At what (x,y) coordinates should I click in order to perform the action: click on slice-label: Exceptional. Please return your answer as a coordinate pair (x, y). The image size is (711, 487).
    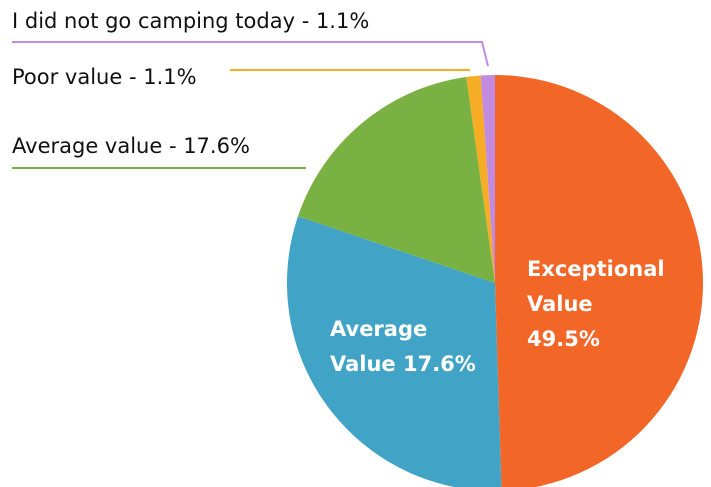
    Looking at the image, I should click on (596, 269).